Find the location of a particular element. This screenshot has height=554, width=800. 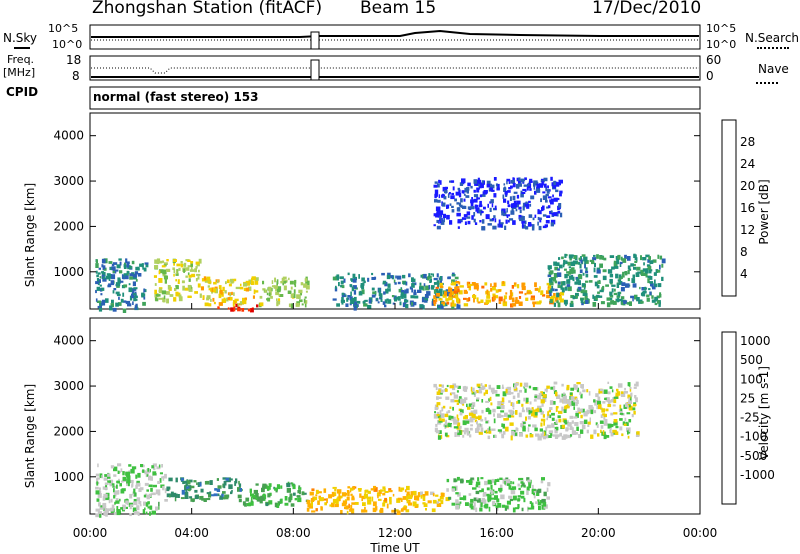

x-tick-label: 16:00 is located at coordinates (496, 533).